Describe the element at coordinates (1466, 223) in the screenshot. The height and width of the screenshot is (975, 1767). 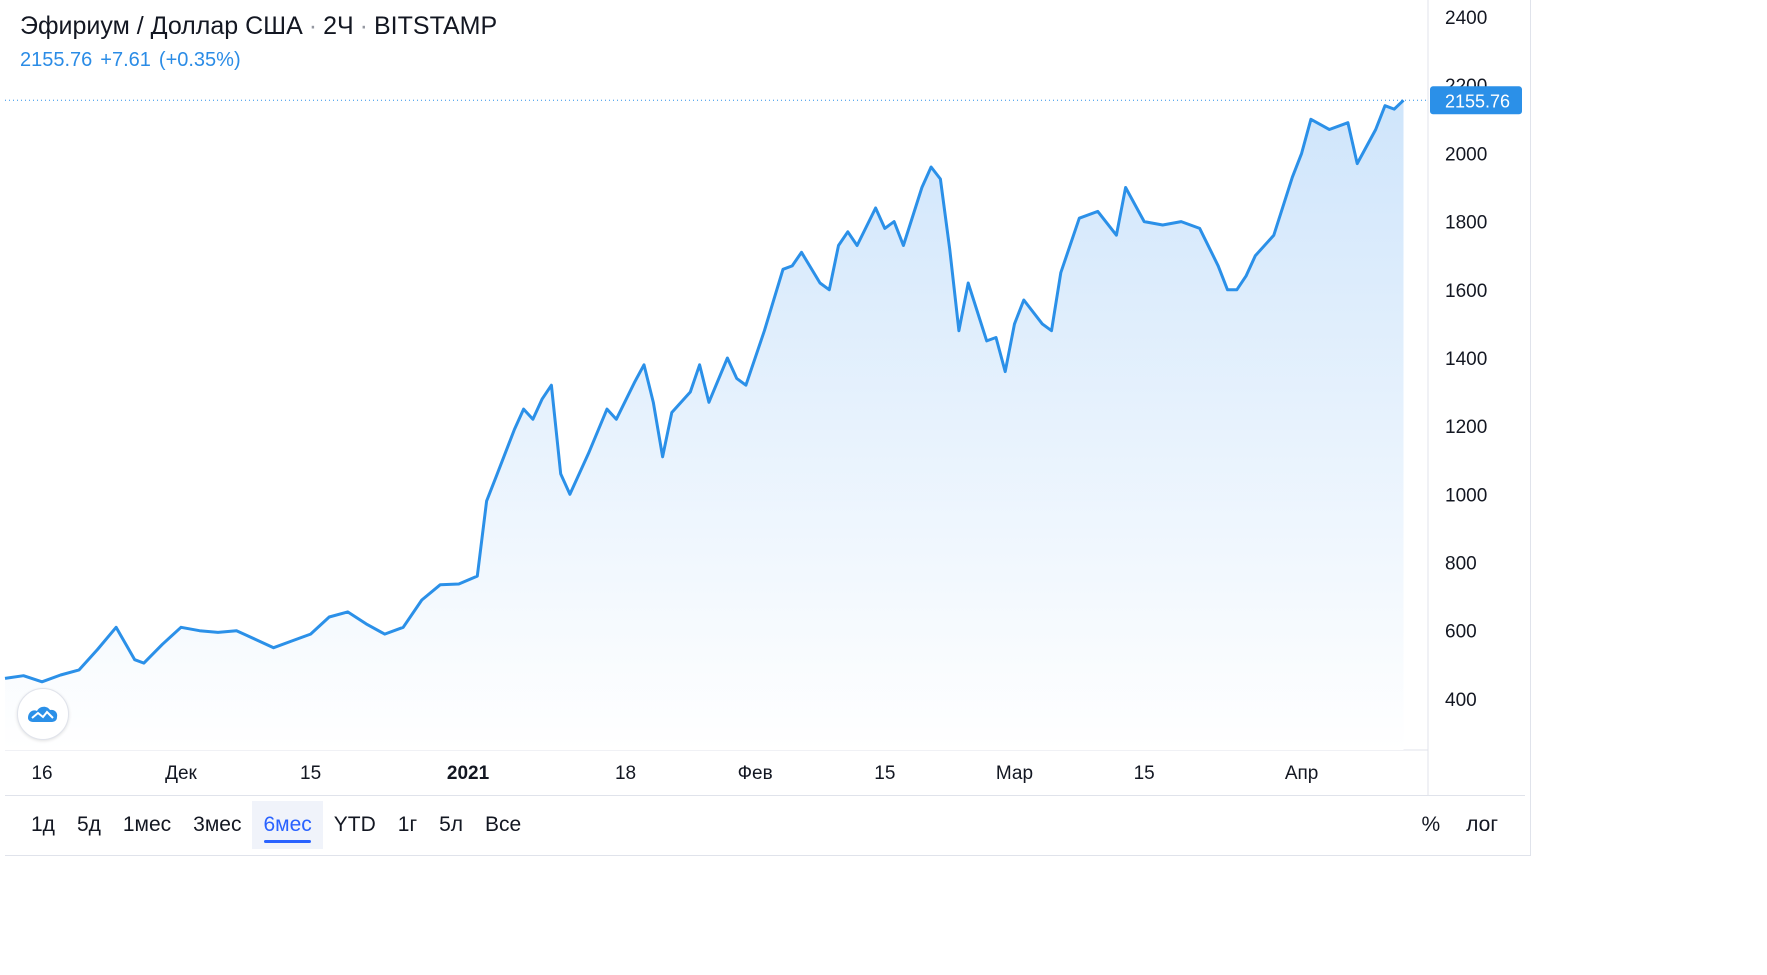
I see `y-tick-label: 1800` at that location.